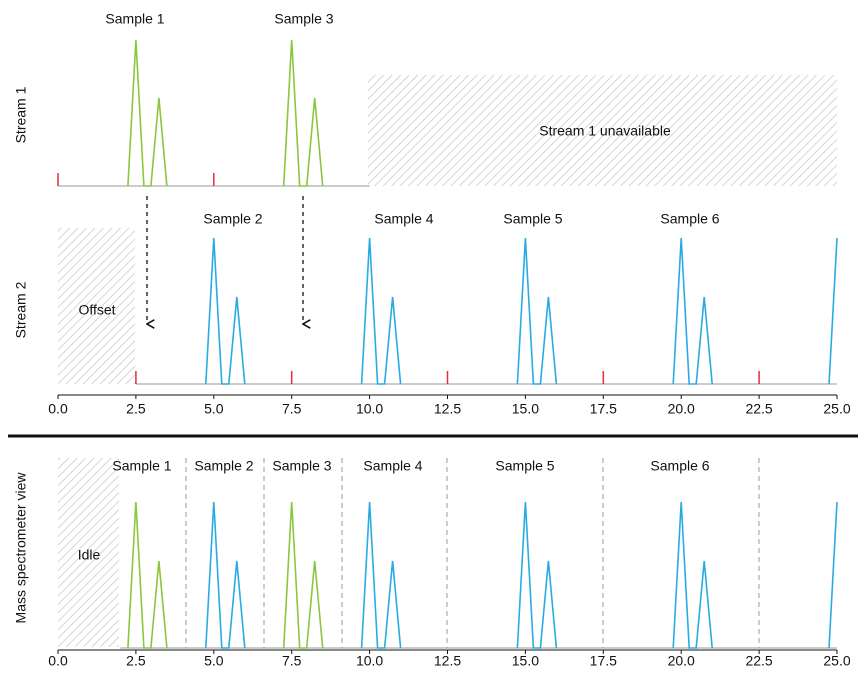 This screenshot has width=862, height=682. I want to click on view-label: Mass spectrometer view, so click(21, 548).